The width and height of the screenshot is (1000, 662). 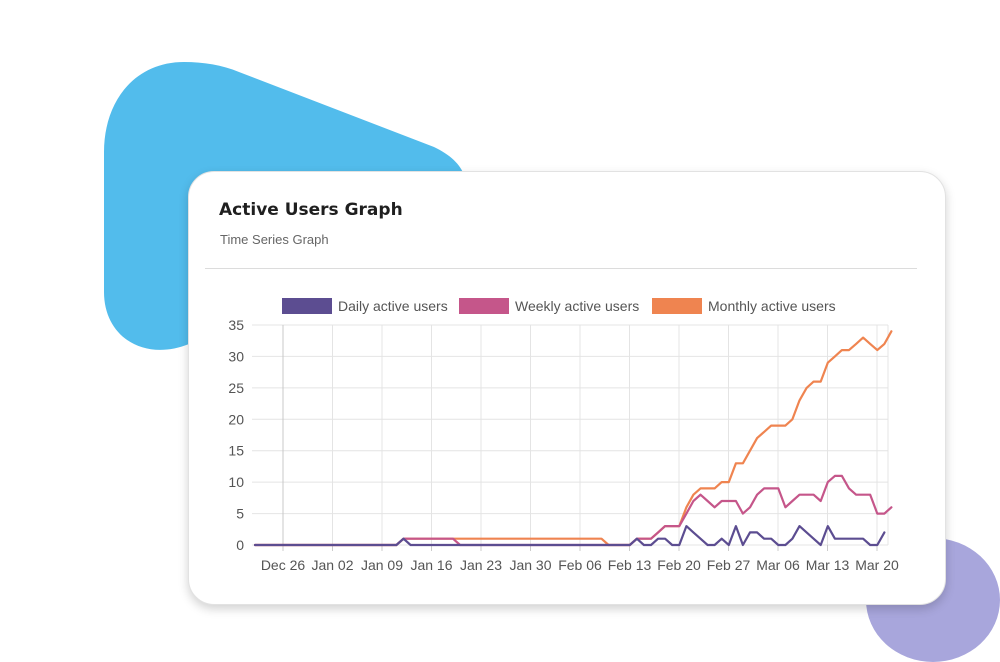 I want to click on x-tick-label: Jan 09, so click(x=382, y=565).